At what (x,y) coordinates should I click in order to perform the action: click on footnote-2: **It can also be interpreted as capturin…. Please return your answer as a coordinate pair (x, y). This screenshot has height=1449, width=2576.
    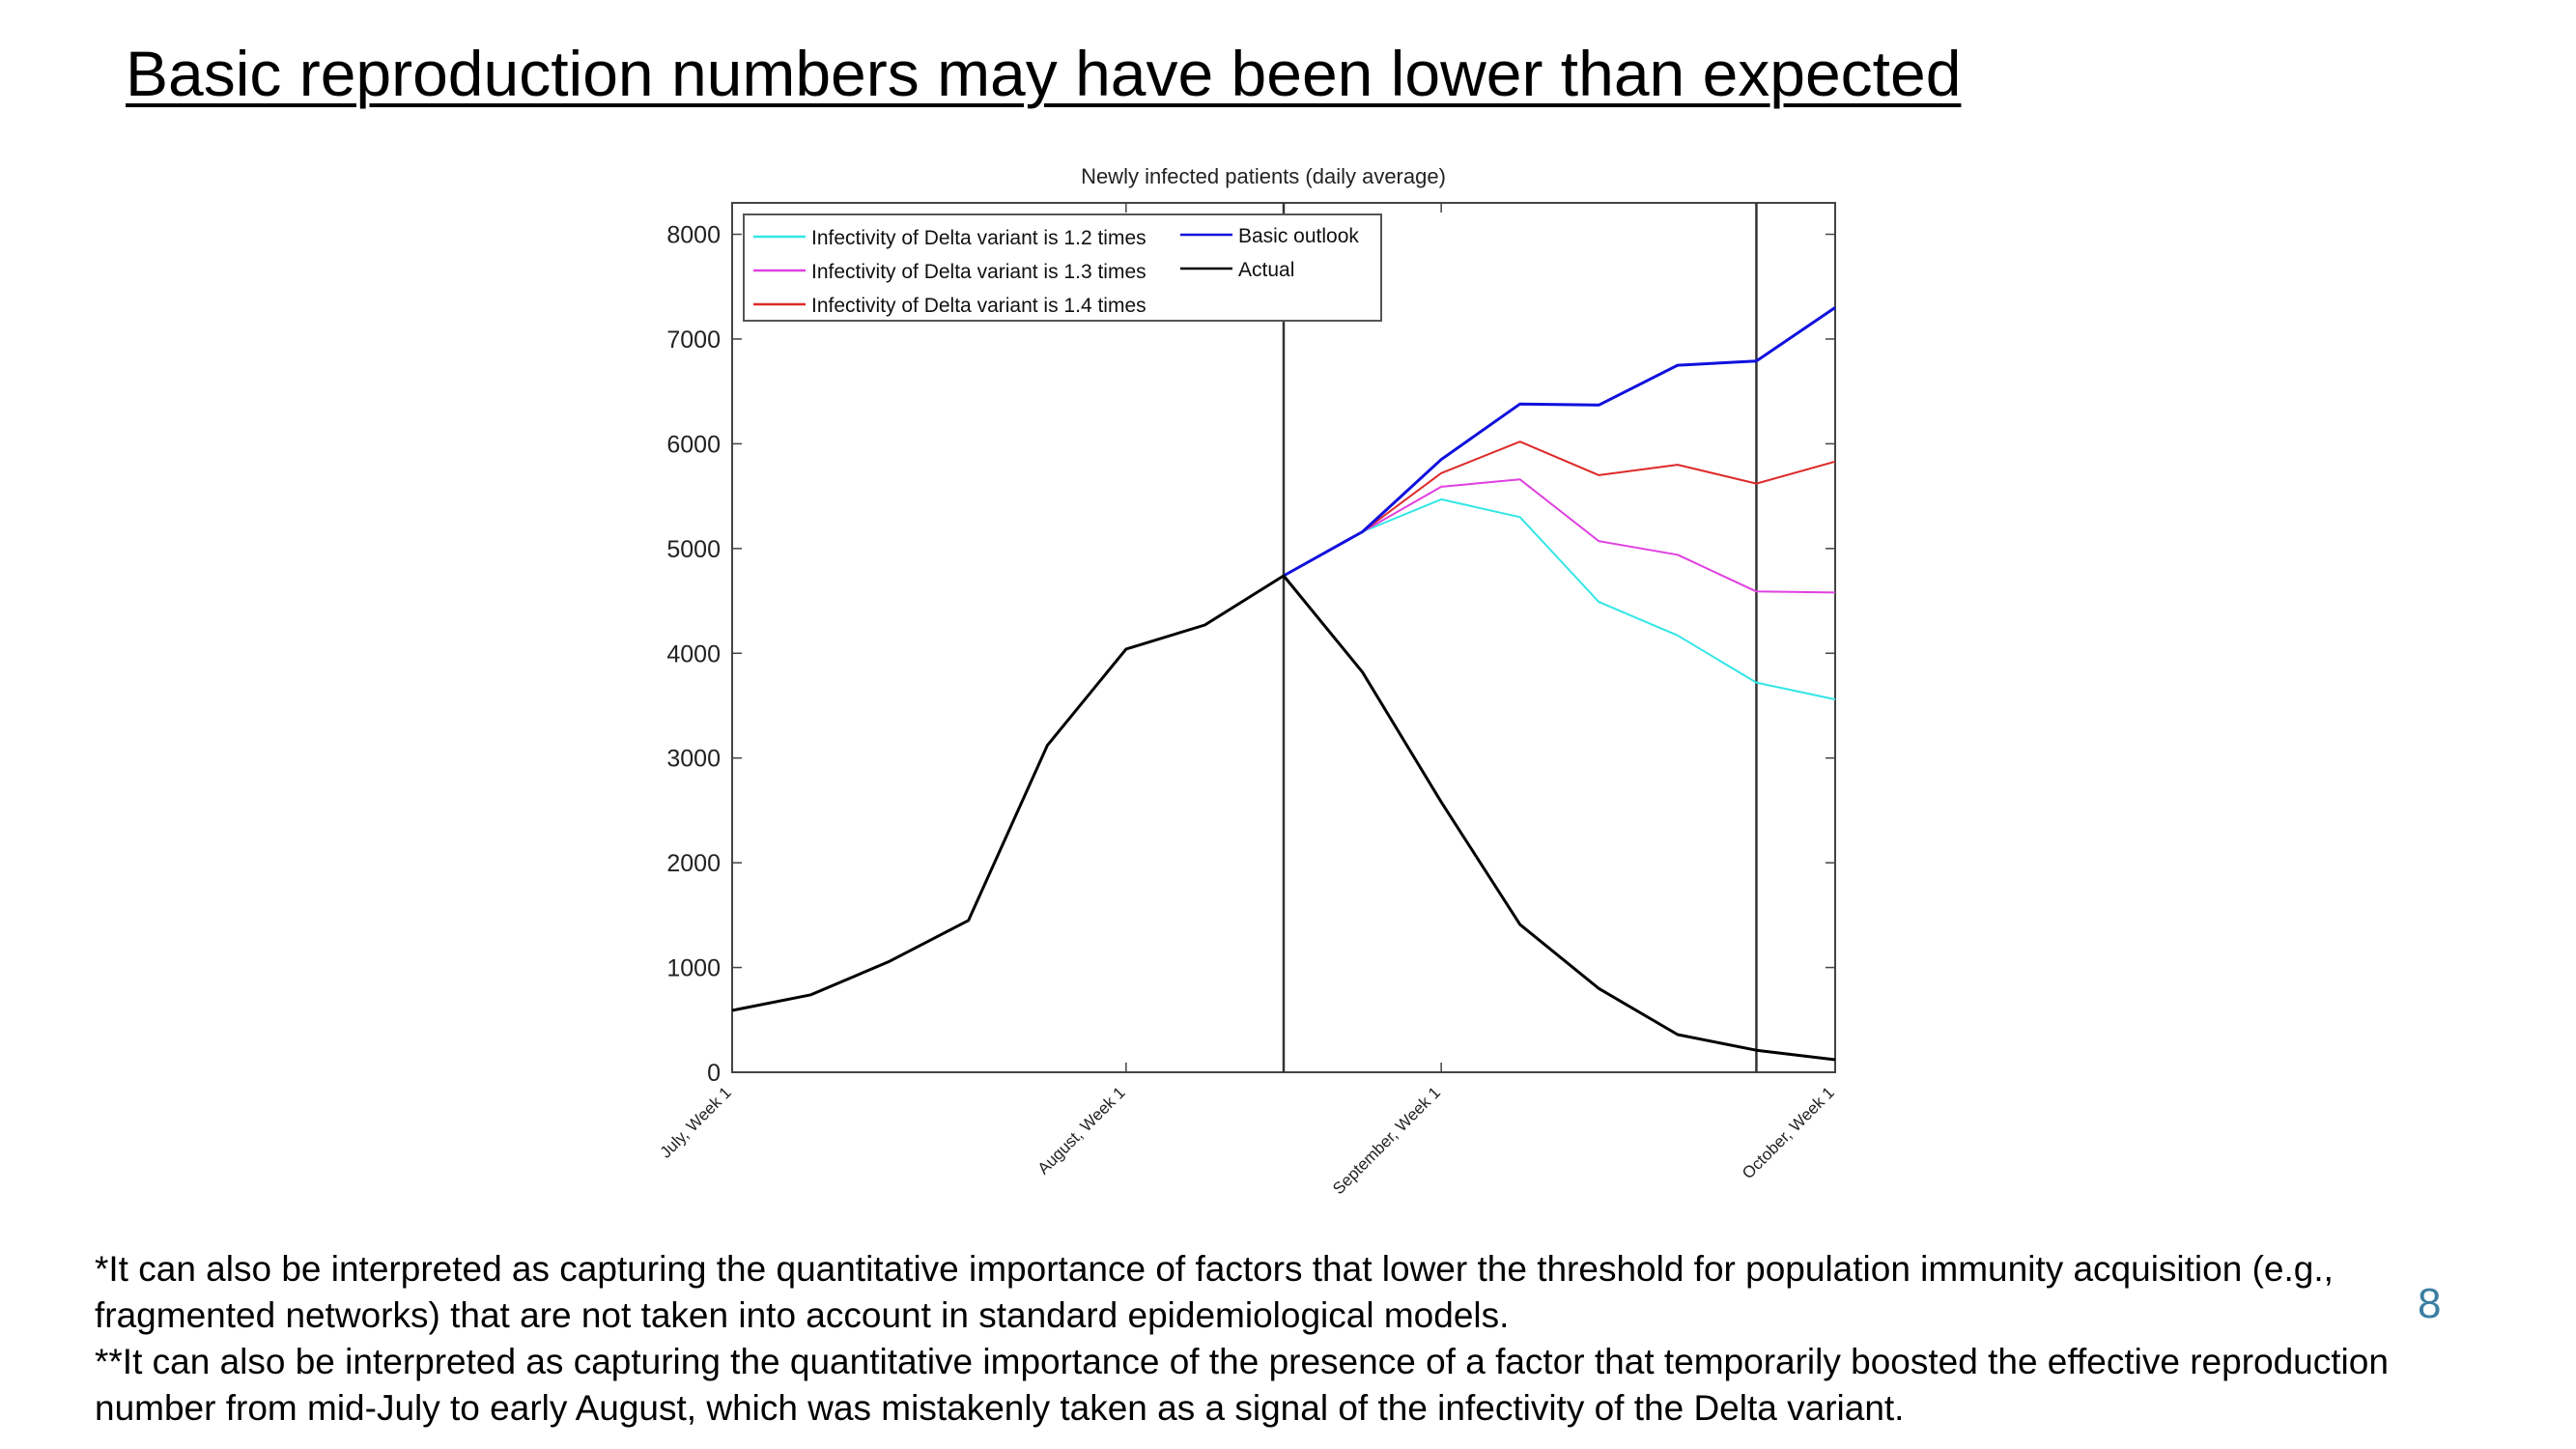
    Looking at the image, I should click on (1242, 1385).